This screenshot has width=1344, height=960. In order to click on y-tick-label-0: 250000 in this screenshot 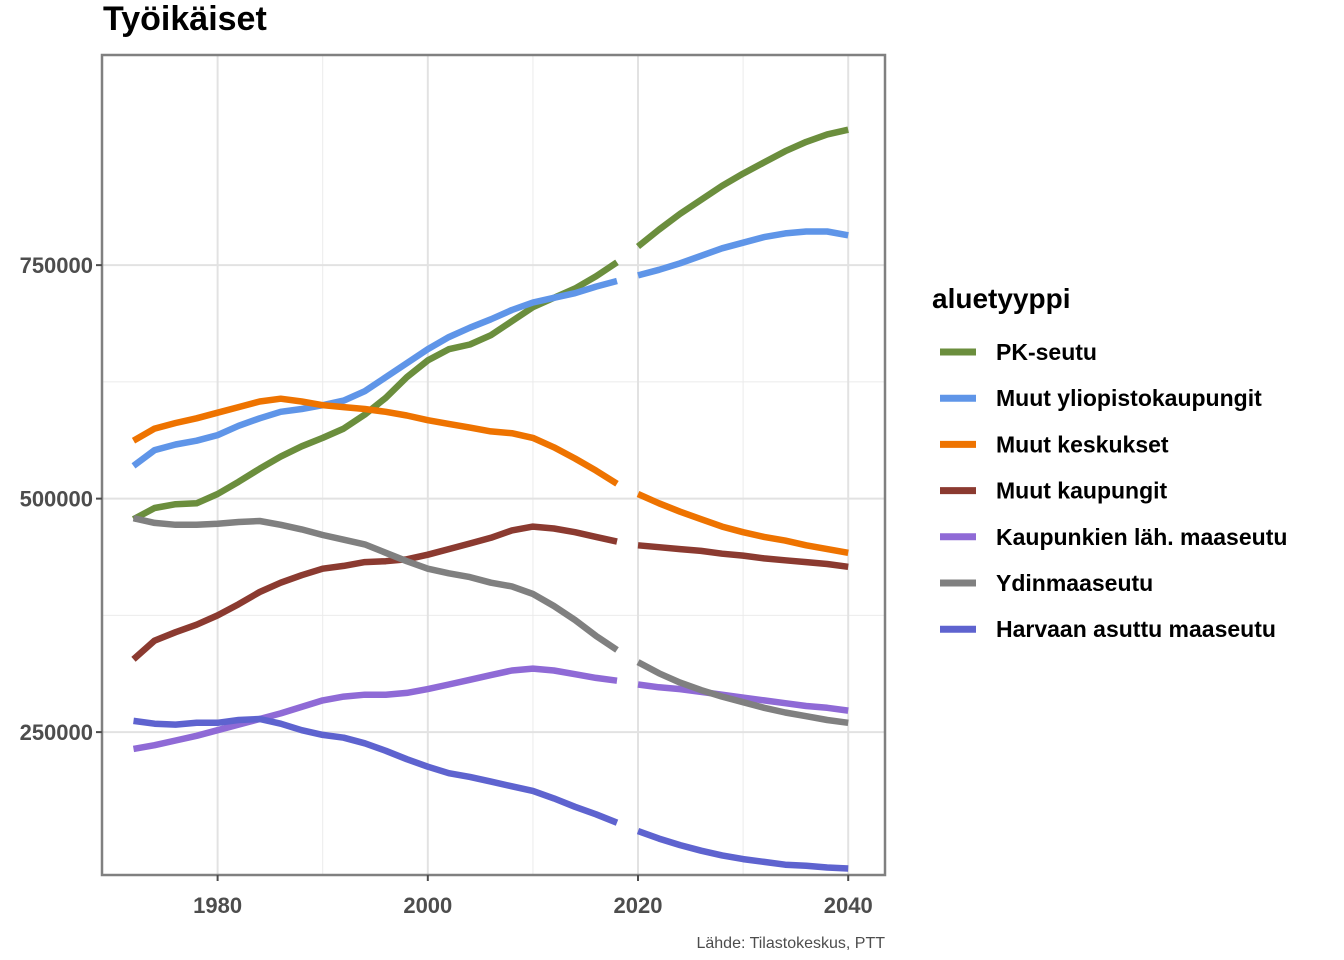, I will do `click(56, 732)`.